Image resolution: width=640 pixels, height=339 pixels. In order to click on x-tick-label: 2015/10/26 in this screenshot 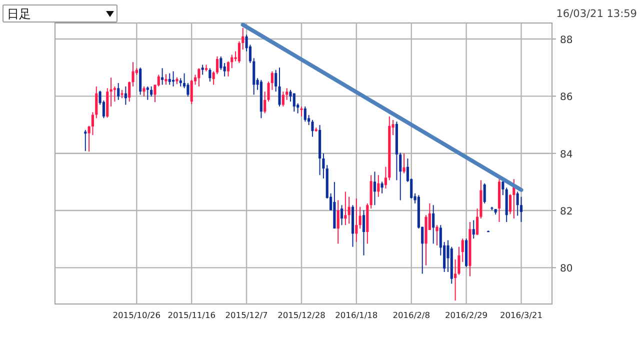, I will do `click(136, 315)`.